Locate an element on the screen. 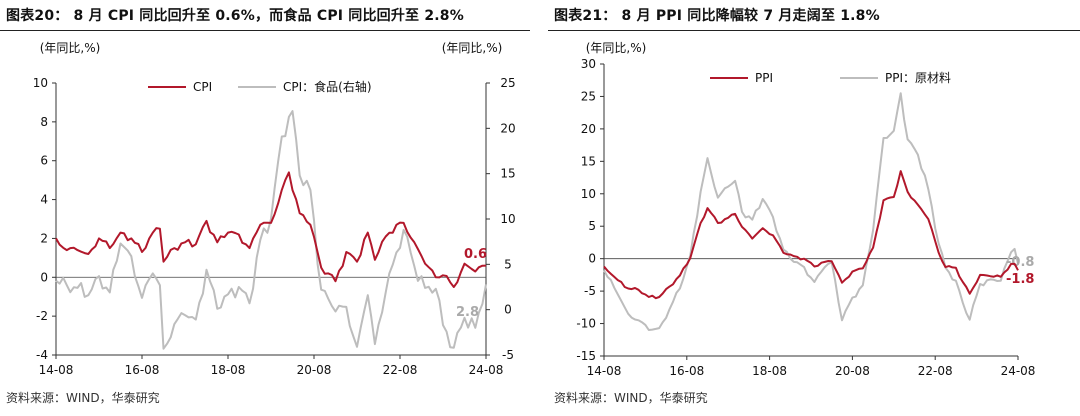 This screenshot has height=416, width=1080. y-tick-label-left: 20 is located at coordinates (588, 129).